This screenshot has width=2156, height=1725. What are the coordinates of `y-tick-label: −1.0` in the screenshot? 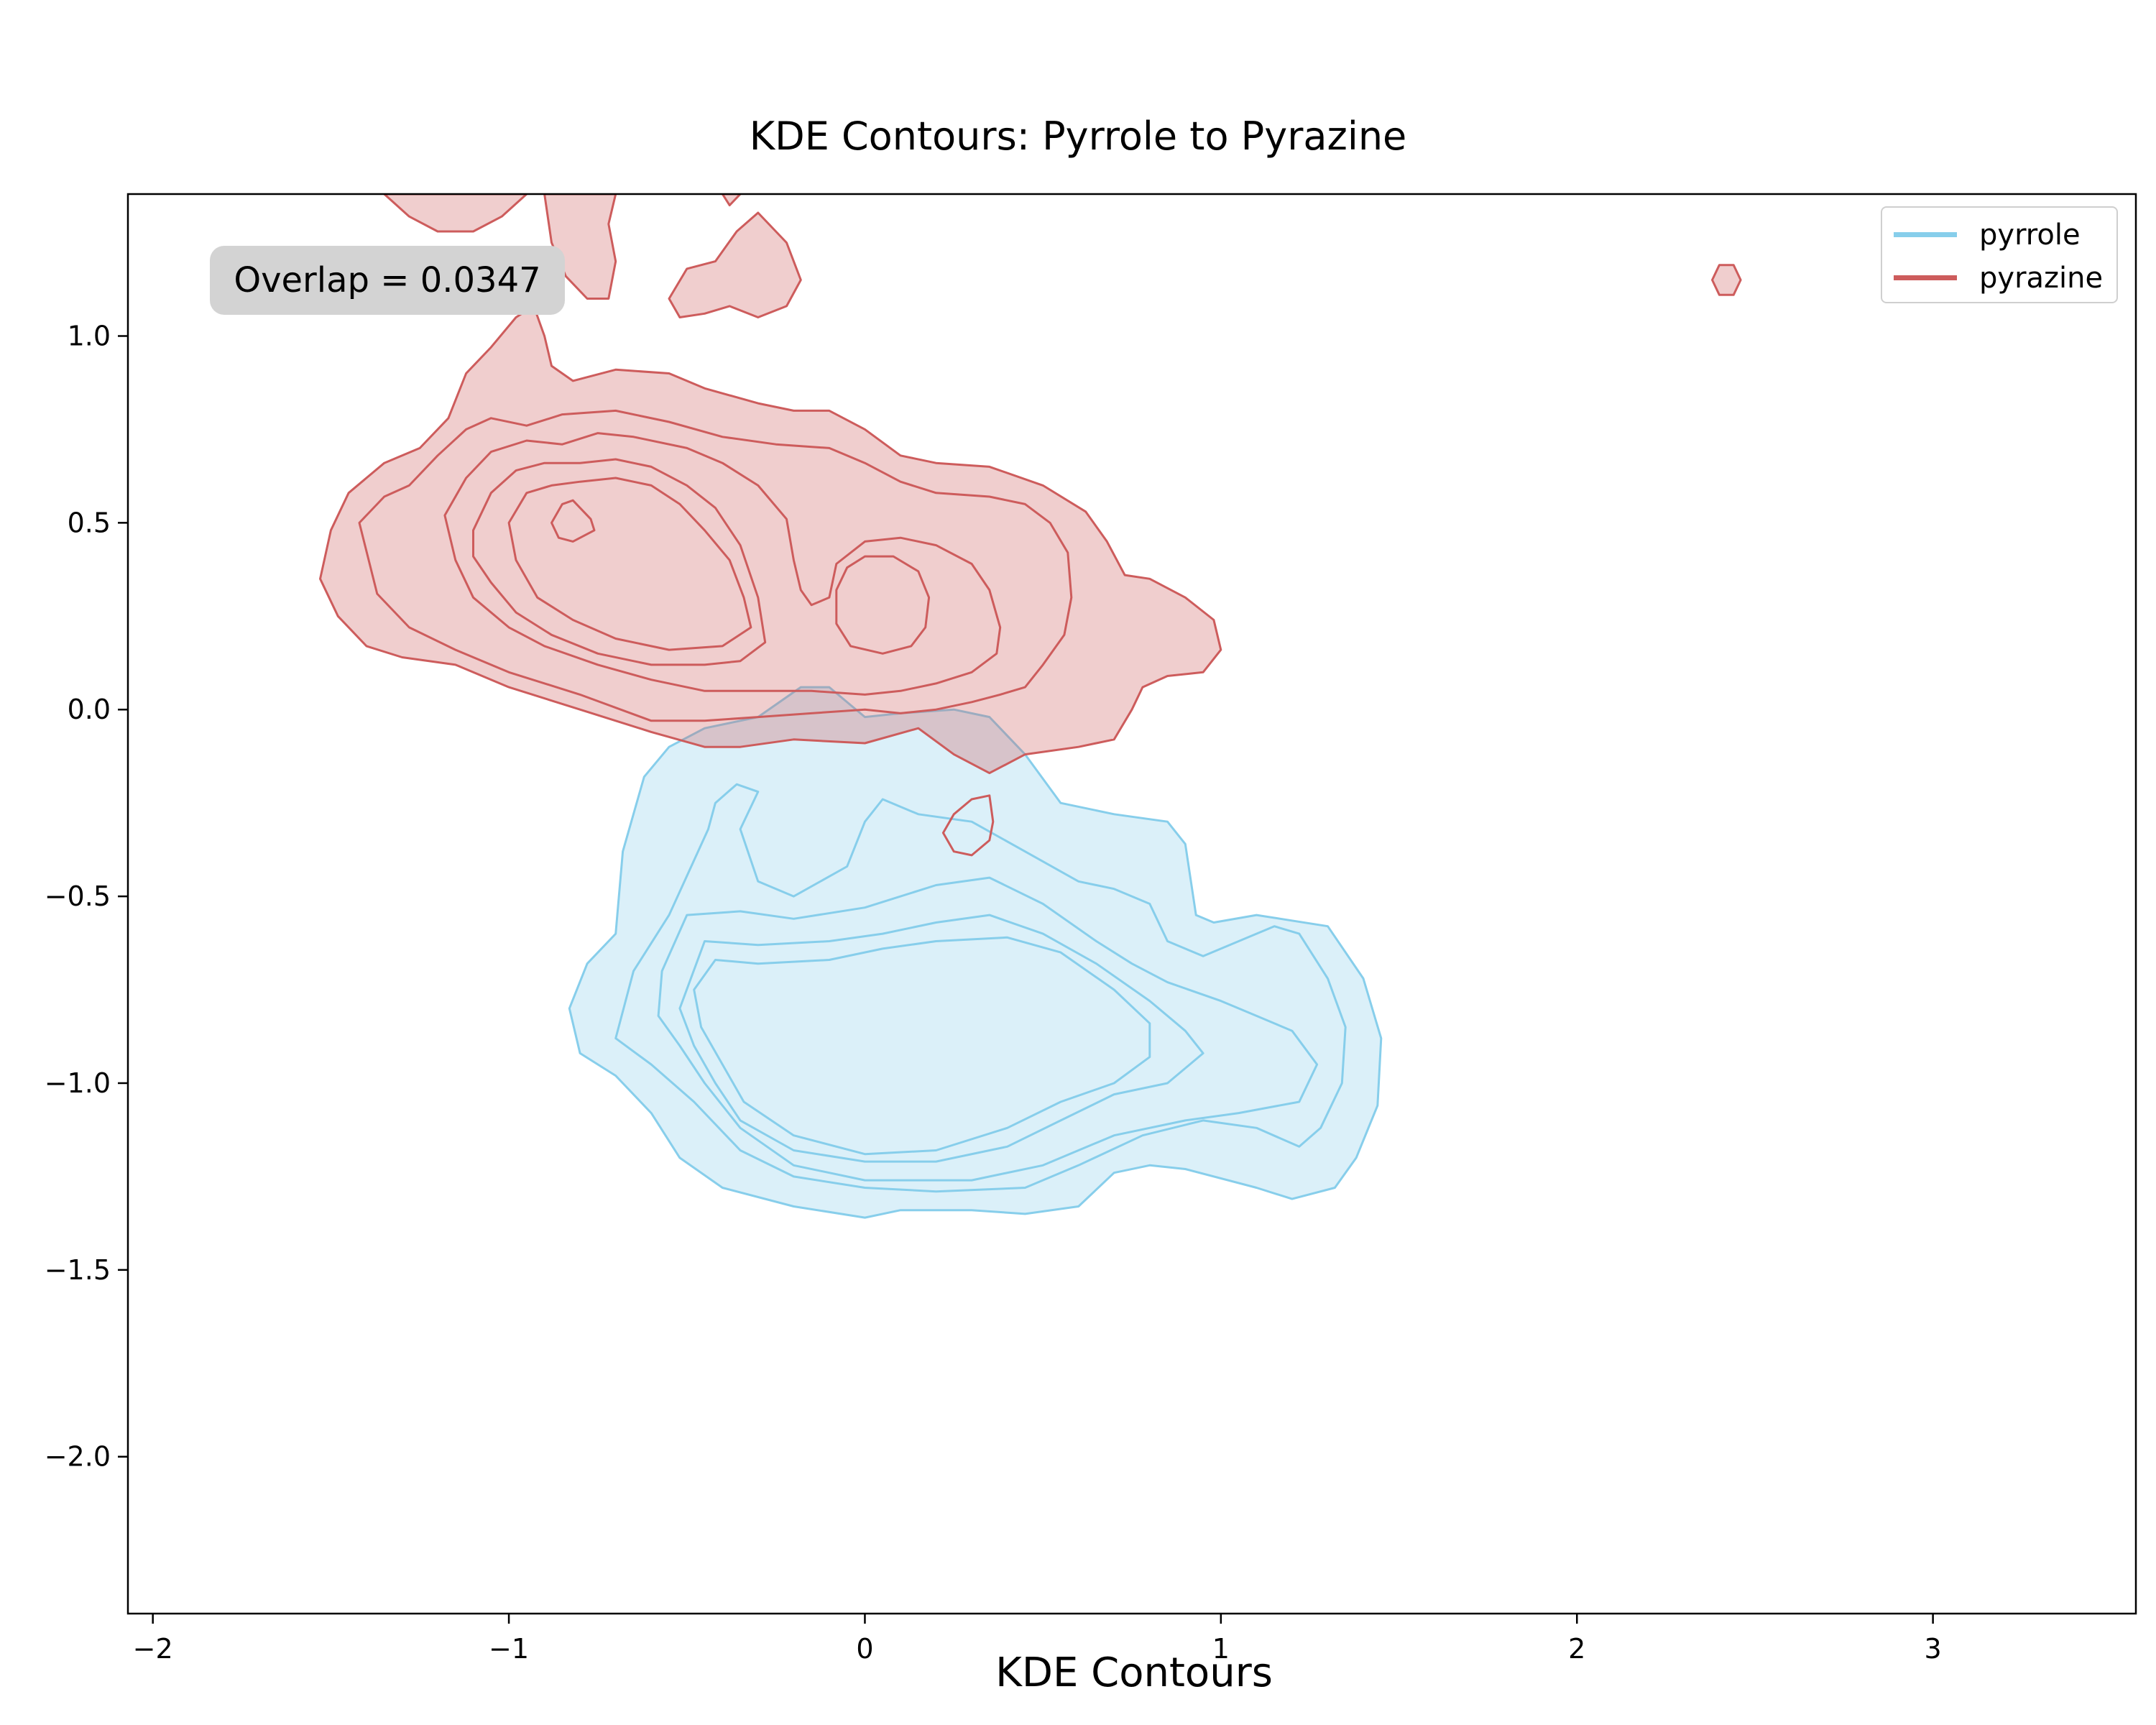 It's located at (78, 1083).